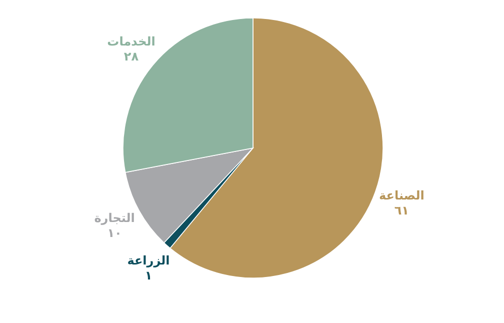 The image size is (504, 323). Describe the element at coordinates (114, 233) in the screenshot. I see `data-label: ١٠` at that location.